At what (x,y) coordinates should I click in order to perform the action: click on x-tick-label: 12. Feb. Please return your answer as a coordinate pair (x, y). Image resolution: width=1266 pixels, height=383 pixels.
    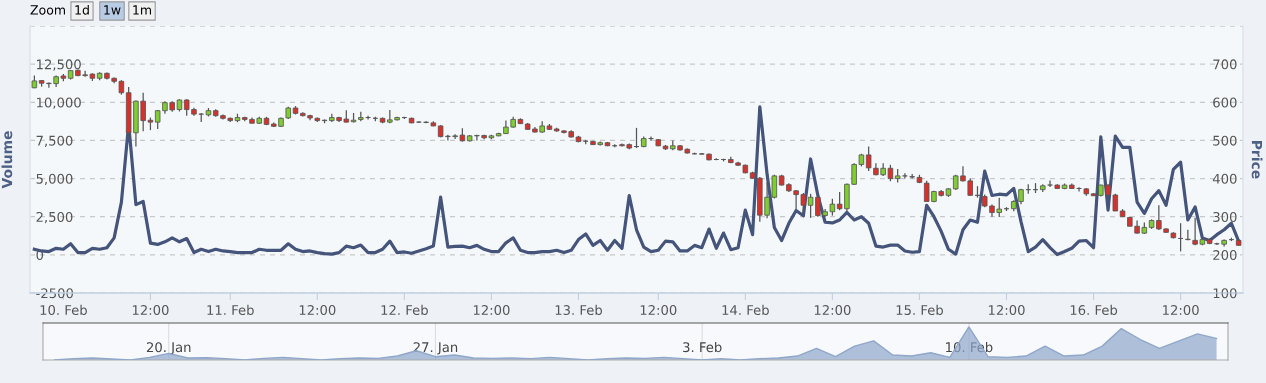
    Looking at the image, I should click on (404, 310).